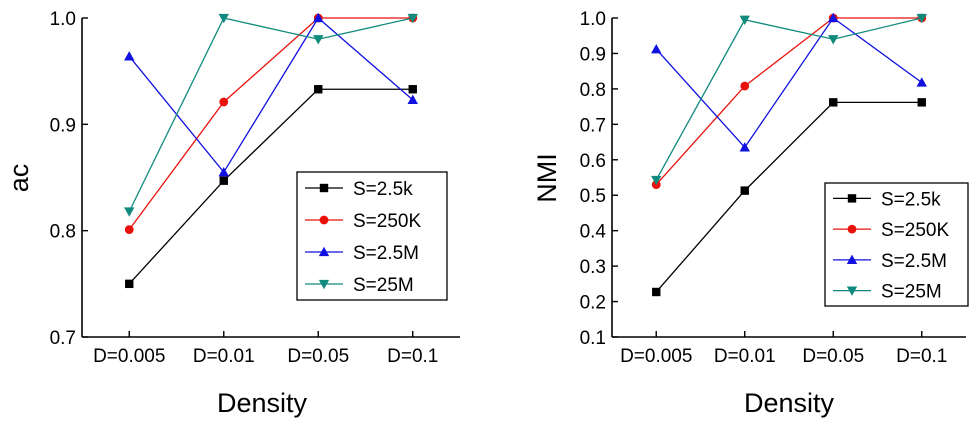 This screenshot has width=972, height=421. I want to click on y-tick-label: 0.6, so click(593, 161).